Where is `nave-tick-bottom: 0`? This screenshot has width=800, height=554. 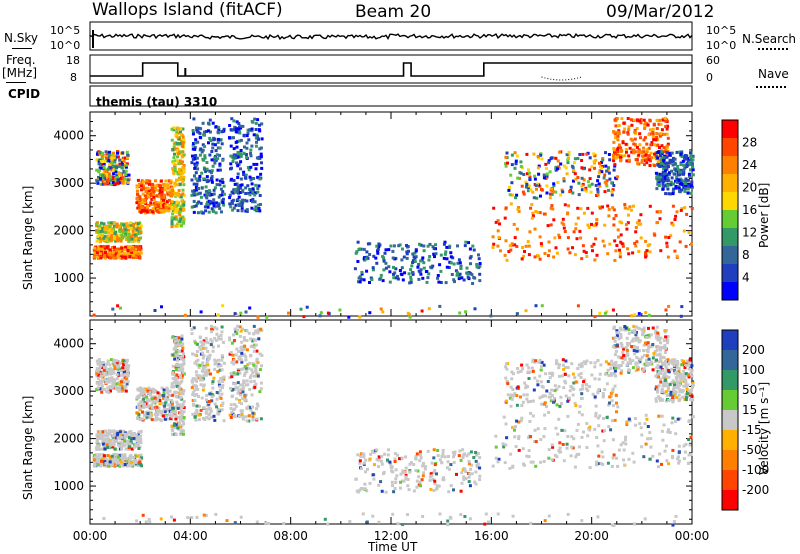 nave-tick-bottom: 0 is located at coordinates (709, 77).